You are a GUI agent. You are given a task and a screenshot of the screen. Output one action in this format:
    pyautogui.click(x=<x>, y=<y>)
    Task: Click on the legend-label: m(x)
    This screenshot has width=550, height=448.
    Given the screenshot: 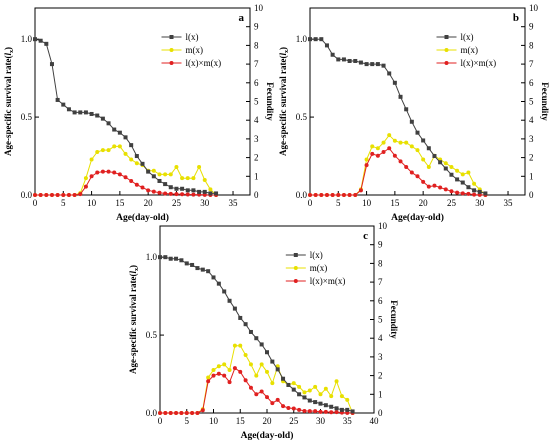 What is the action you would take?
    pyautogui.click(x=195, y=50)
    